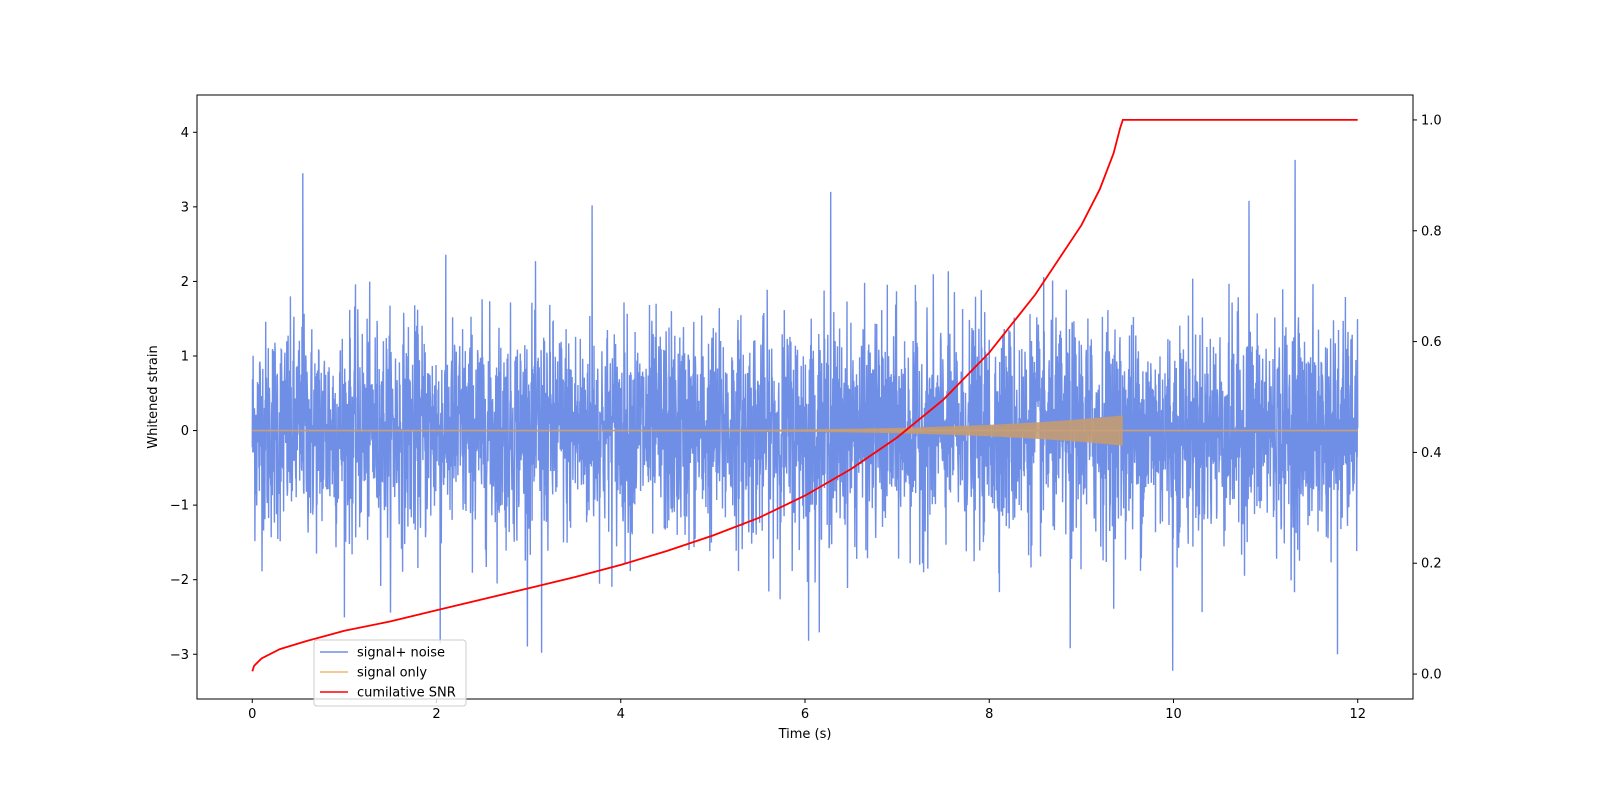  I want to click on x-axis-label: Time (s), so click(805, 734).